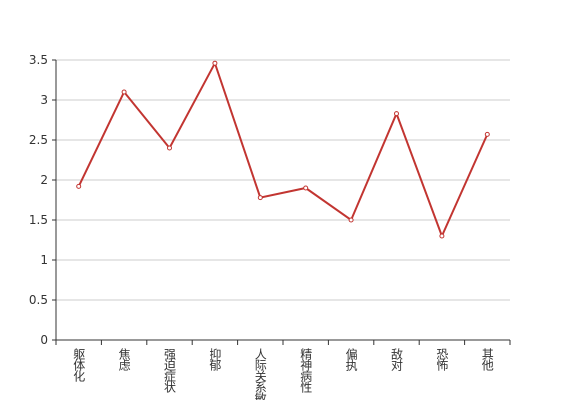 The image size is (567, 400). What do you see at coordinates (442, 359) in the screenshot?
I see `x-tick-label: 恐怖` at bounding box center [442, 359].